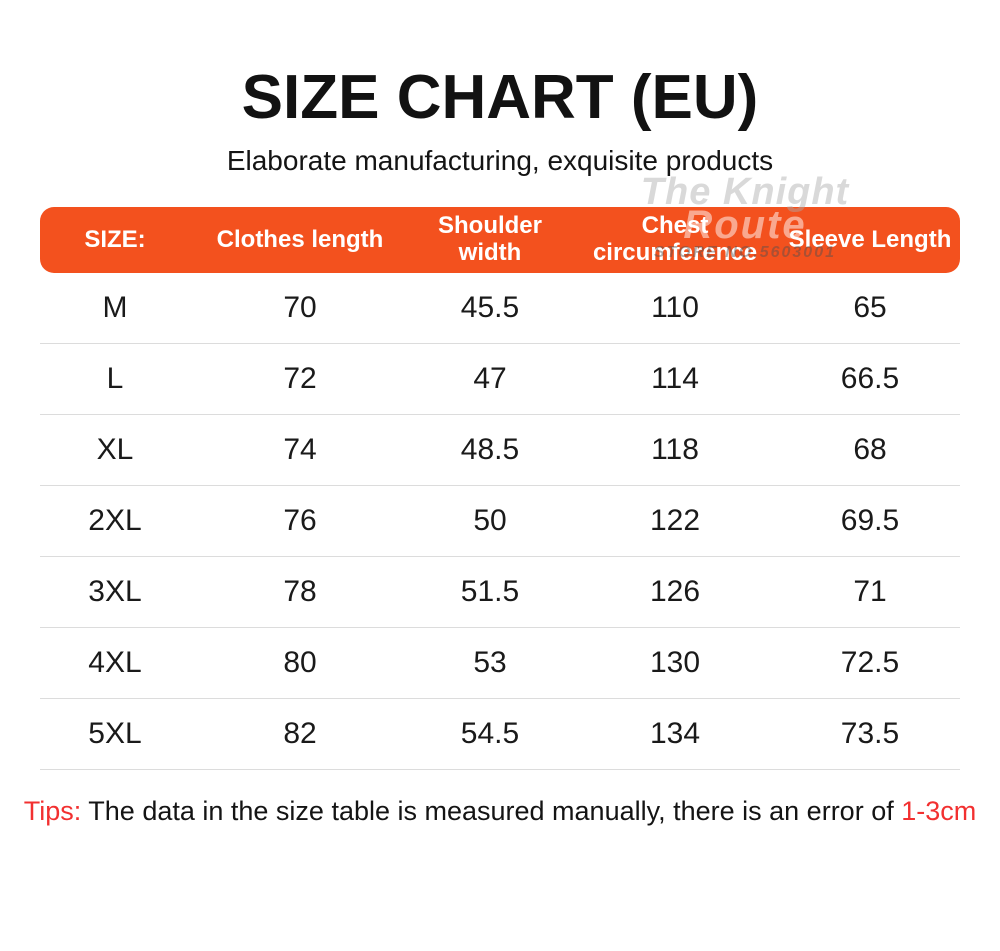 The width and height of the screenshot is (1000, 951). I want to click on shoulder-width-cell: 50, so click(490, 521).